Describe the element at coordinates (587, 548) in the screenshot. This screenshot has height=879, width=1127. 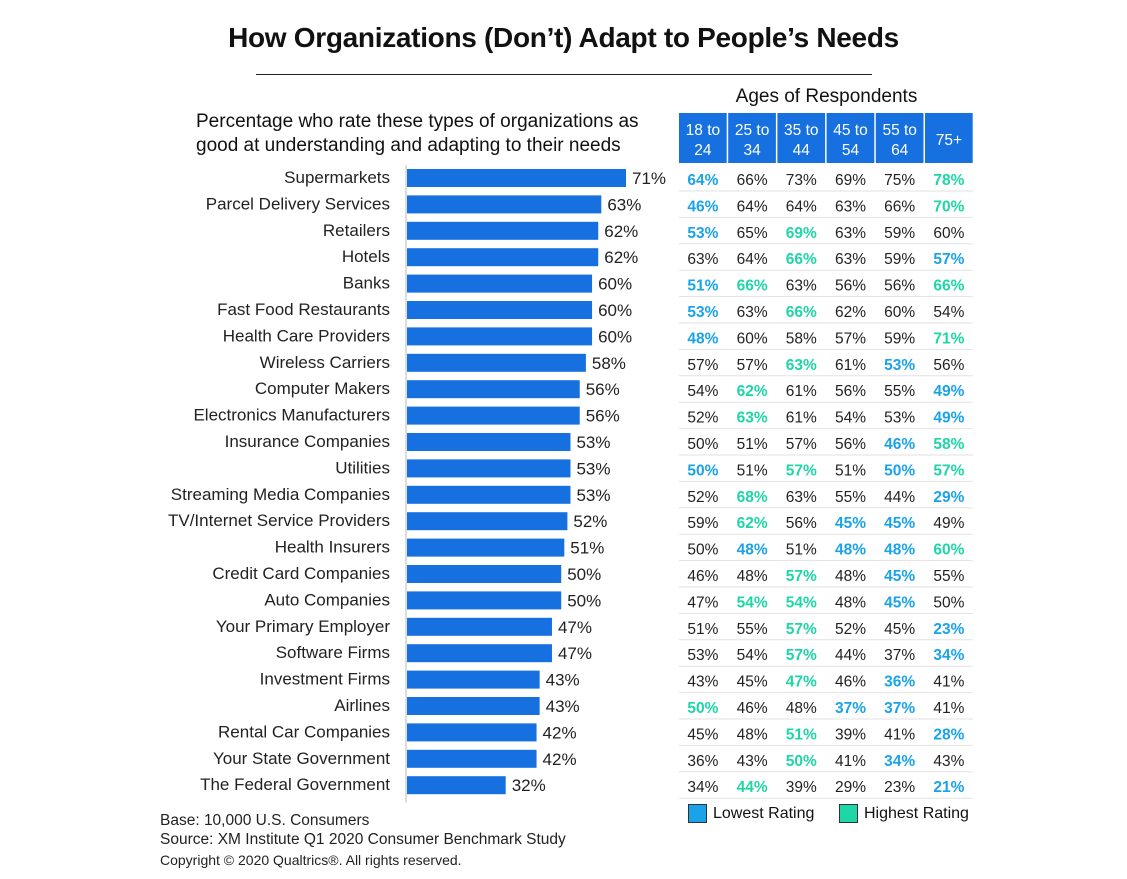
I see `bar-value-label: 51%` at that location.